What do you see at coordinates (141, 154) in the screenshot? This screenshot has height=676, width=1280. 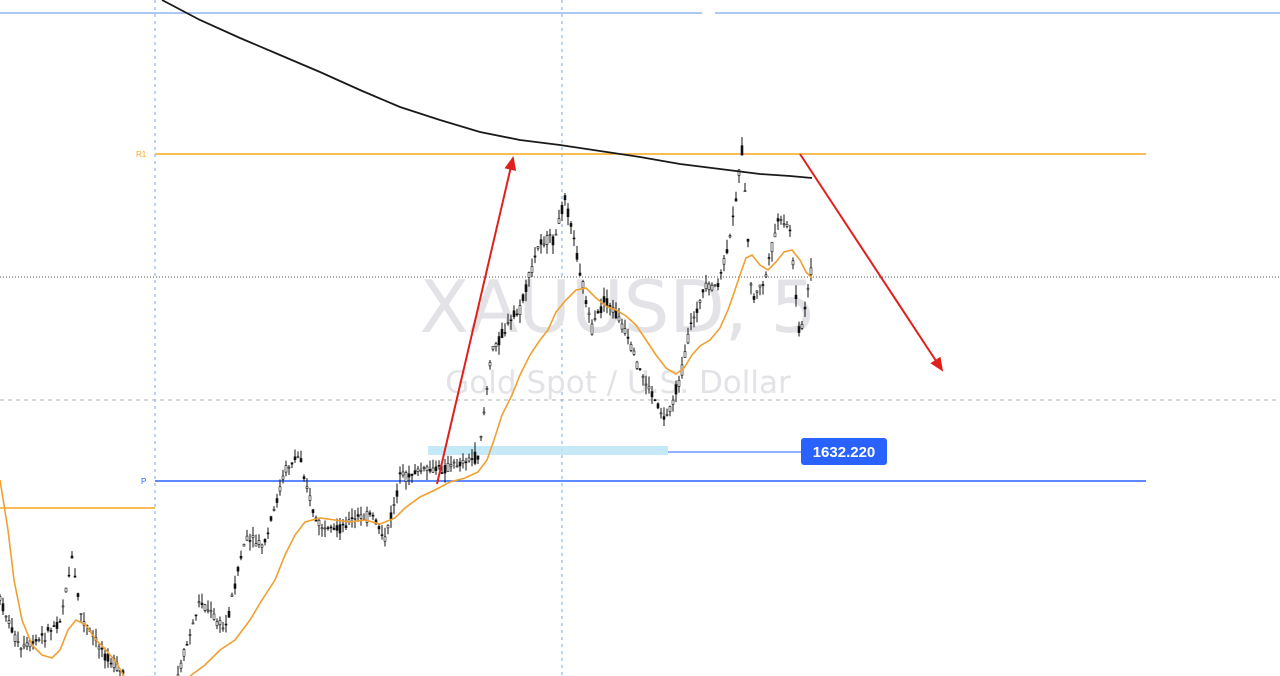 I see `r1-label: R1` at bounding box center [141, 154].